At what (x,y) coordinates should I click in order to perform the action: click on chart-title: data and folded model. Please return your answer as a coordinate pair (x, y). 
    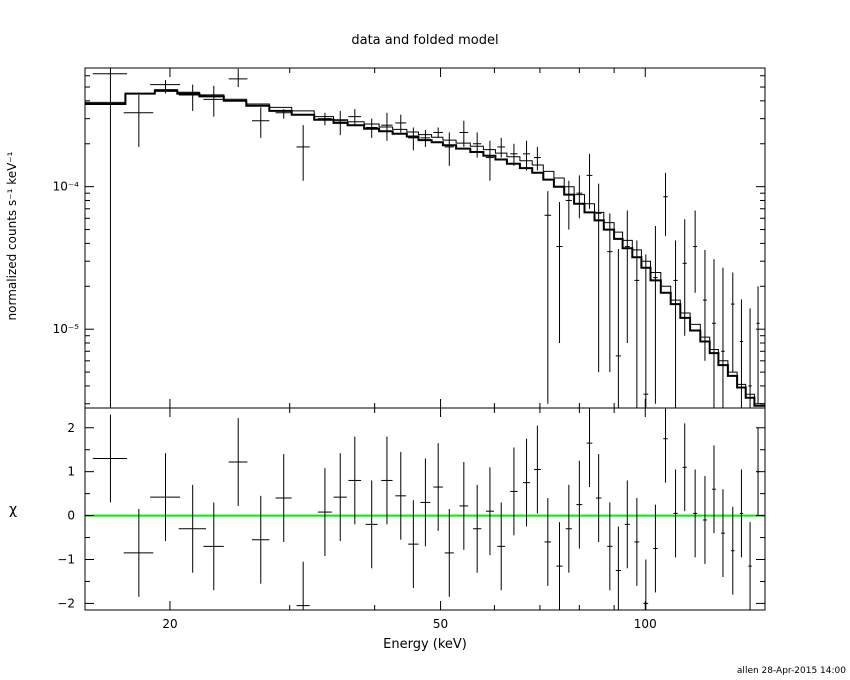
    Looking at the image, I should click on (424, 40).